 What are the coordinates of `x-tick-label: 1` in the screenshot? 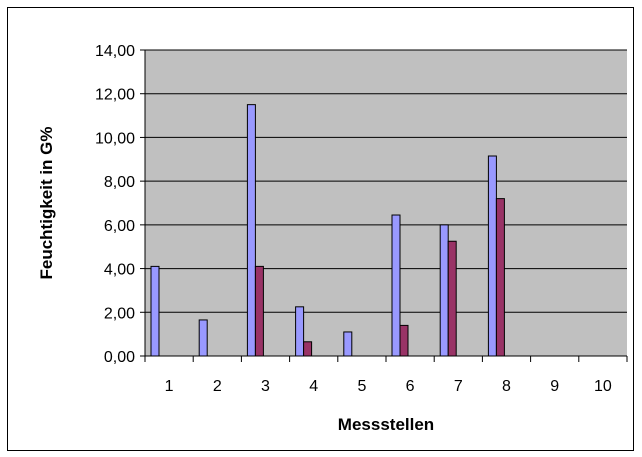 It's located at (169, 386).